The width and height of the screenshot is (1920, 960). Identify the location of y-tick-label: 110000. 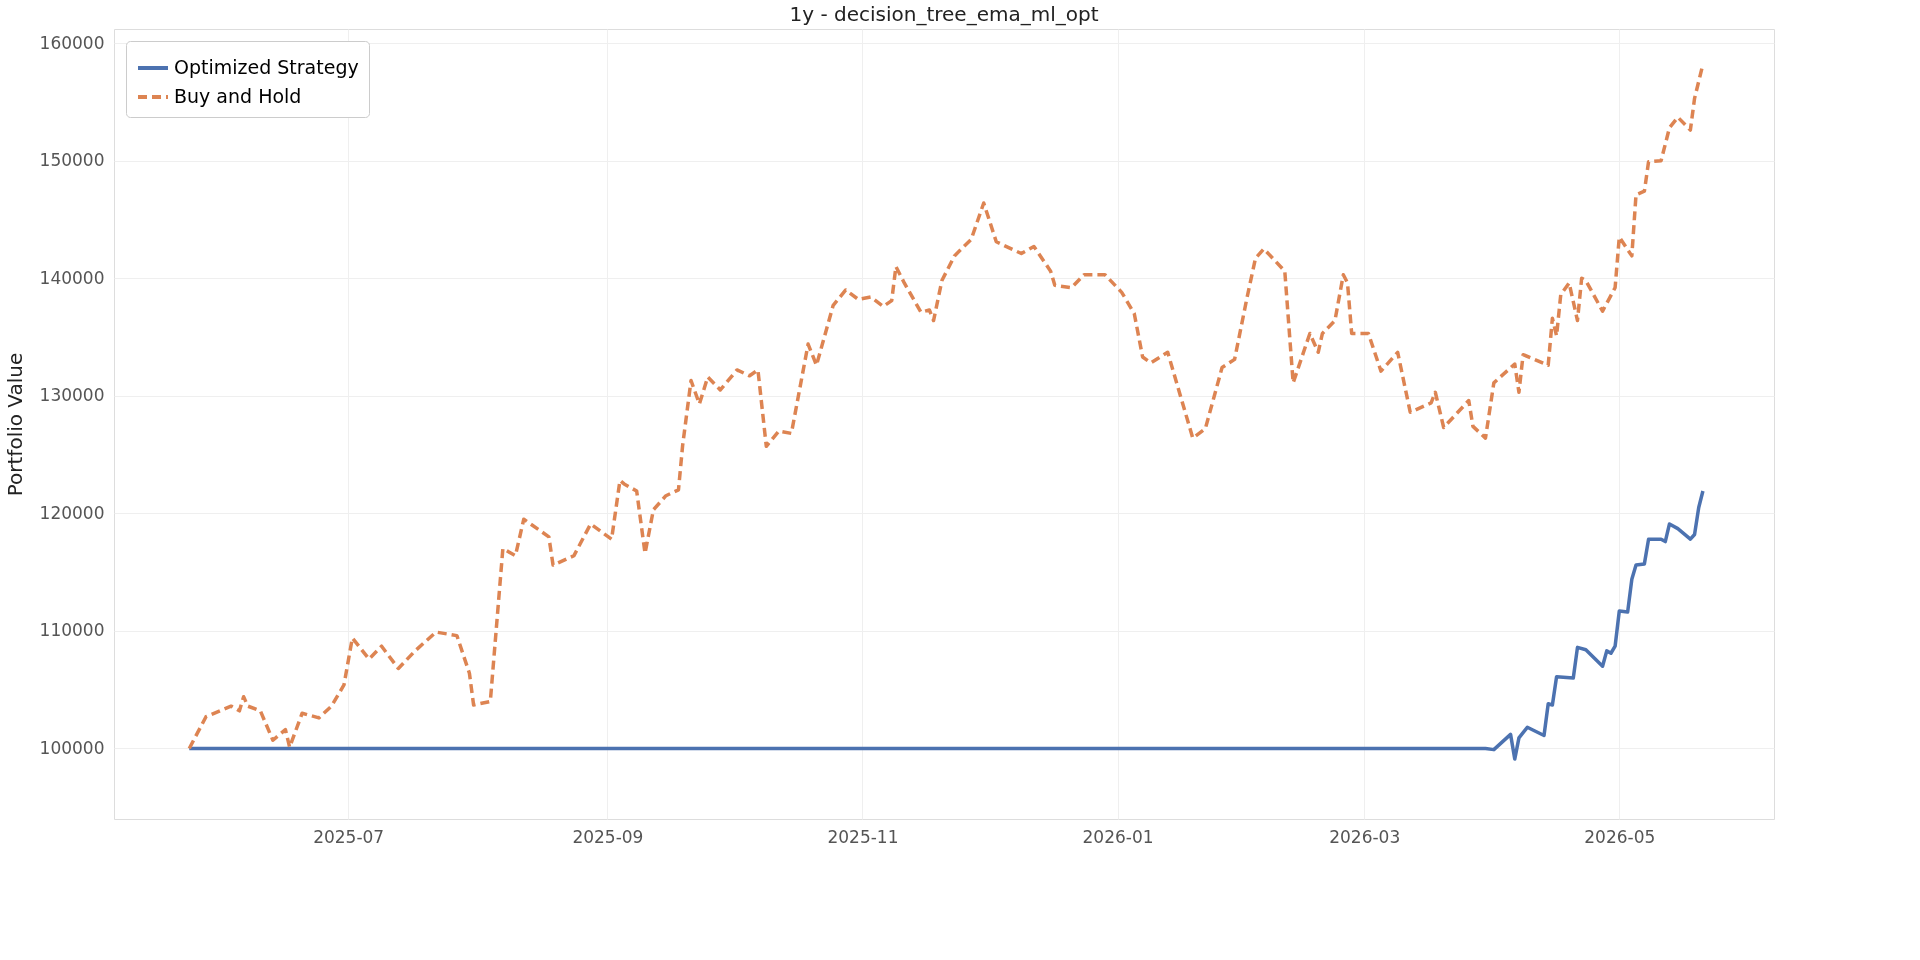
(72, 630).